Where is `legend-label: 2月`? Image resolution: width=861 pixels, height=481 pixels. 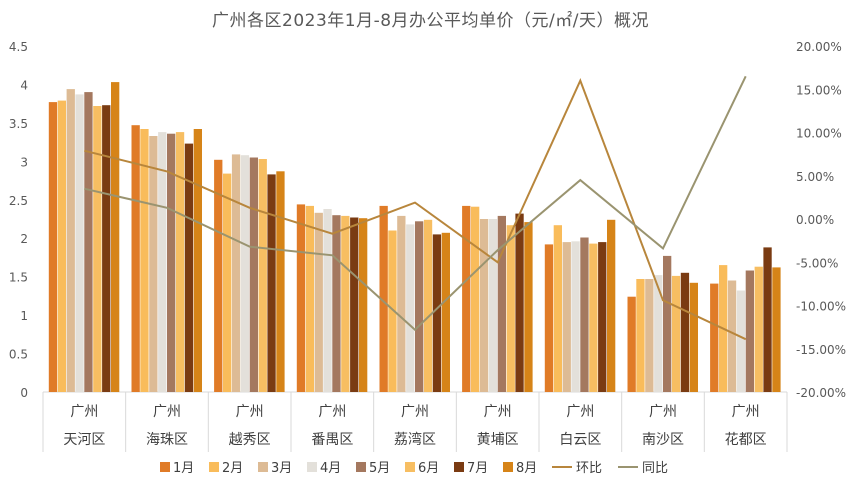 legend-label: 2月 is located at coordinates (232, 468).